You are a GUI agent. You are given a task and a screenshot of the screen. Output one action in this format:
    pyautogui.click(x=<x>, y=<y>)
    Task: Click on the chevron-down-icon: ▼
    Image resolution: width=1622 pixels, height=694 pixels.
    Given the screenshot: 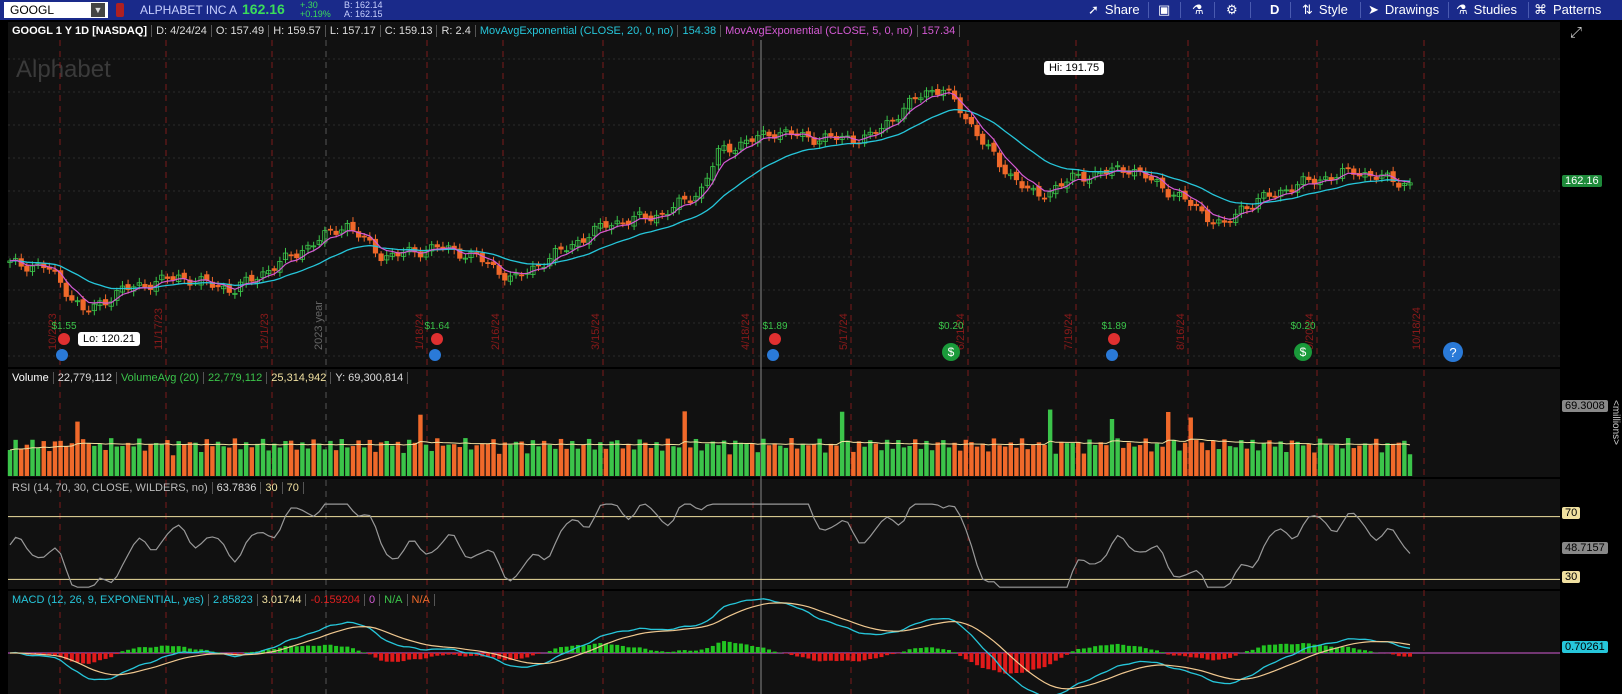 What is the action you would take?
    pyautogui.click(x=98, y=10)
    